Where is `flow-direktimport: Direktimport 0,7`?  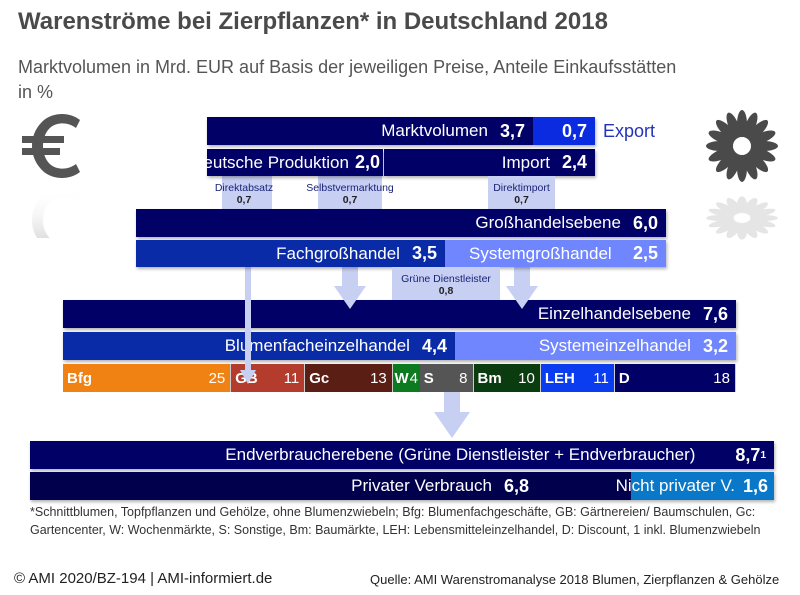
flow-direktimport: Direktimport 0,7 is located at coordinates (521, 192).